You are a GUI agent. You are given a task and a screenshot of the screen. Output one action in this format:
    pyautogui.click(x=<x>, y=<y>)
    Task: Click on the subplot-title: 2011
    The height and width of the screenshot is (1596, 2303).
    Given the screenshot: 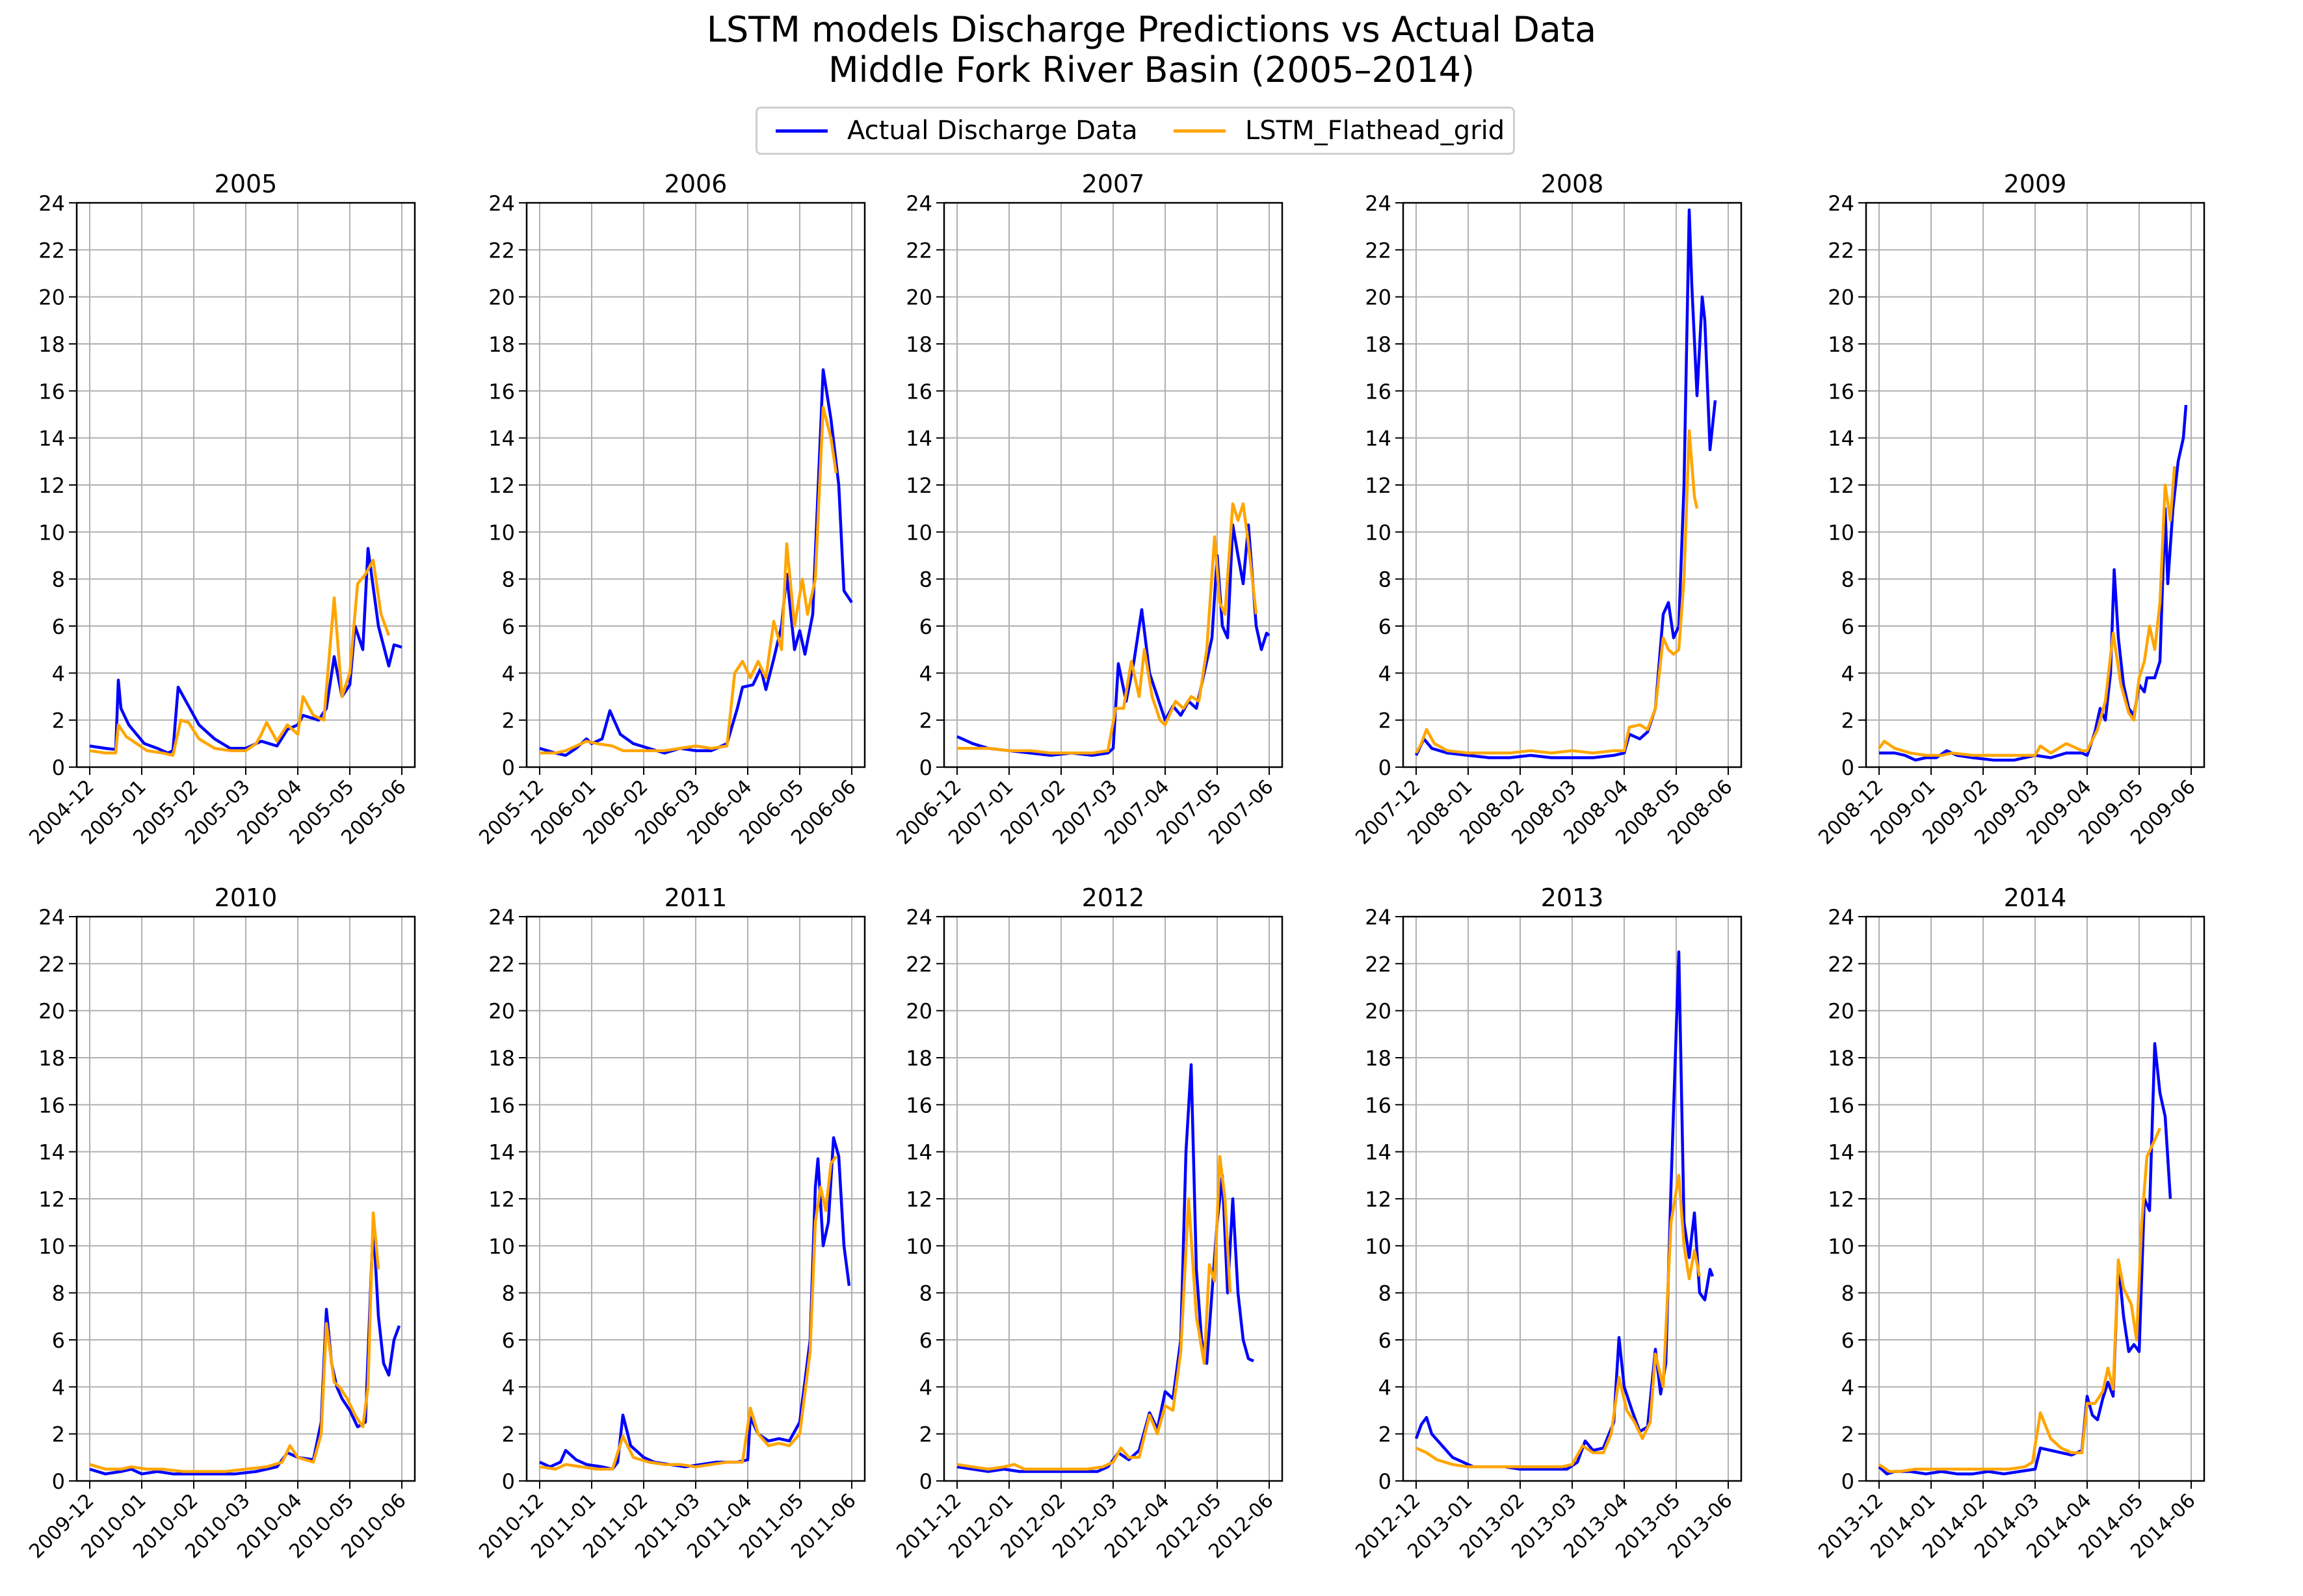 What is the action you would take?
    pyautogui.click(x=696, y=898)
    